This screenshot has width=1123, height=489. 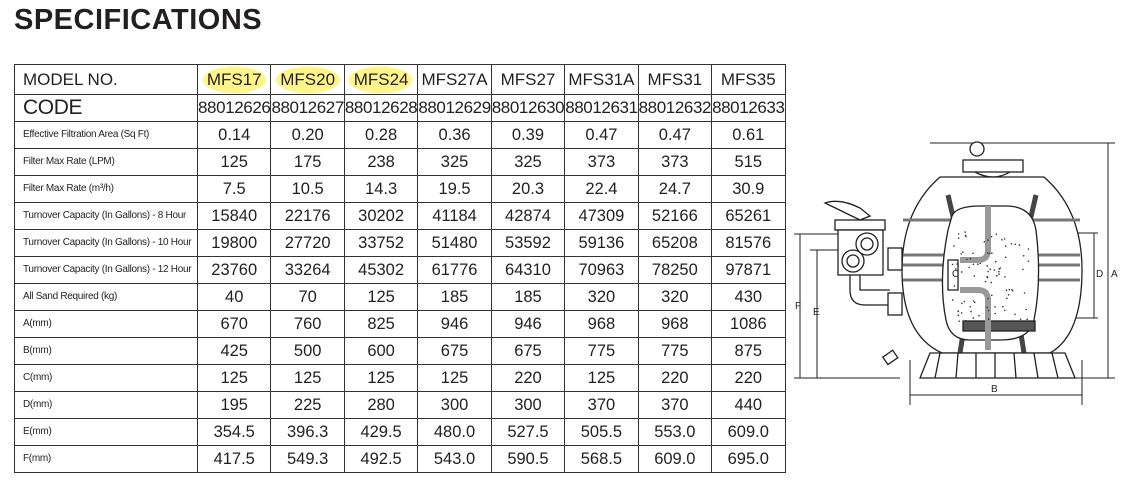 What do you see at coordinates (307, 243) in the screenshot?
I see `value-cell: 27720` at bounding box center [307, 243].